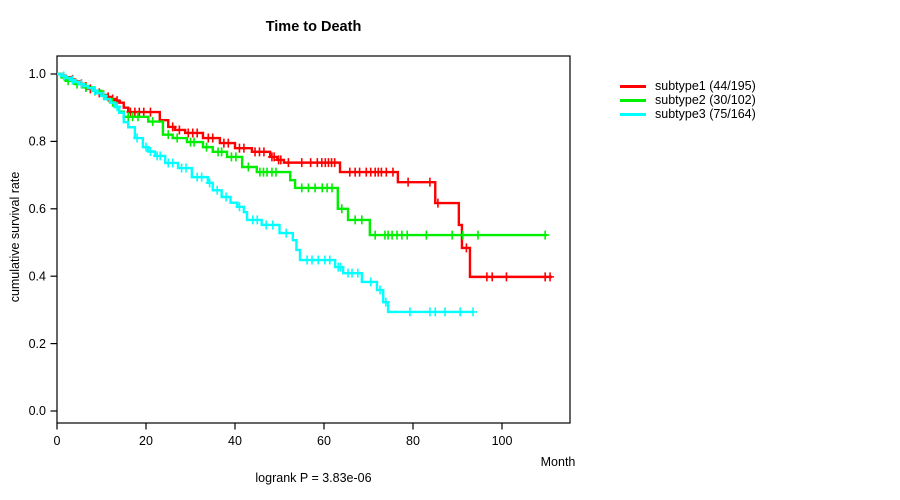 The image size is (900, 500). What do you see at coordinates (633, 100) in the screenshot?
I see `legend-line-subtype2` at bounding box center [633, 100].